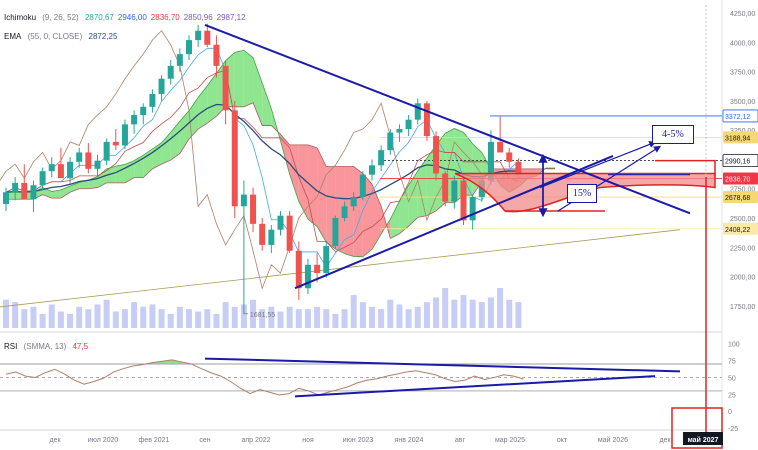 Image resolution: width=758 pixels, height=450 pixels. I want to click on x-tick: фев 2021, so click(154, 440).